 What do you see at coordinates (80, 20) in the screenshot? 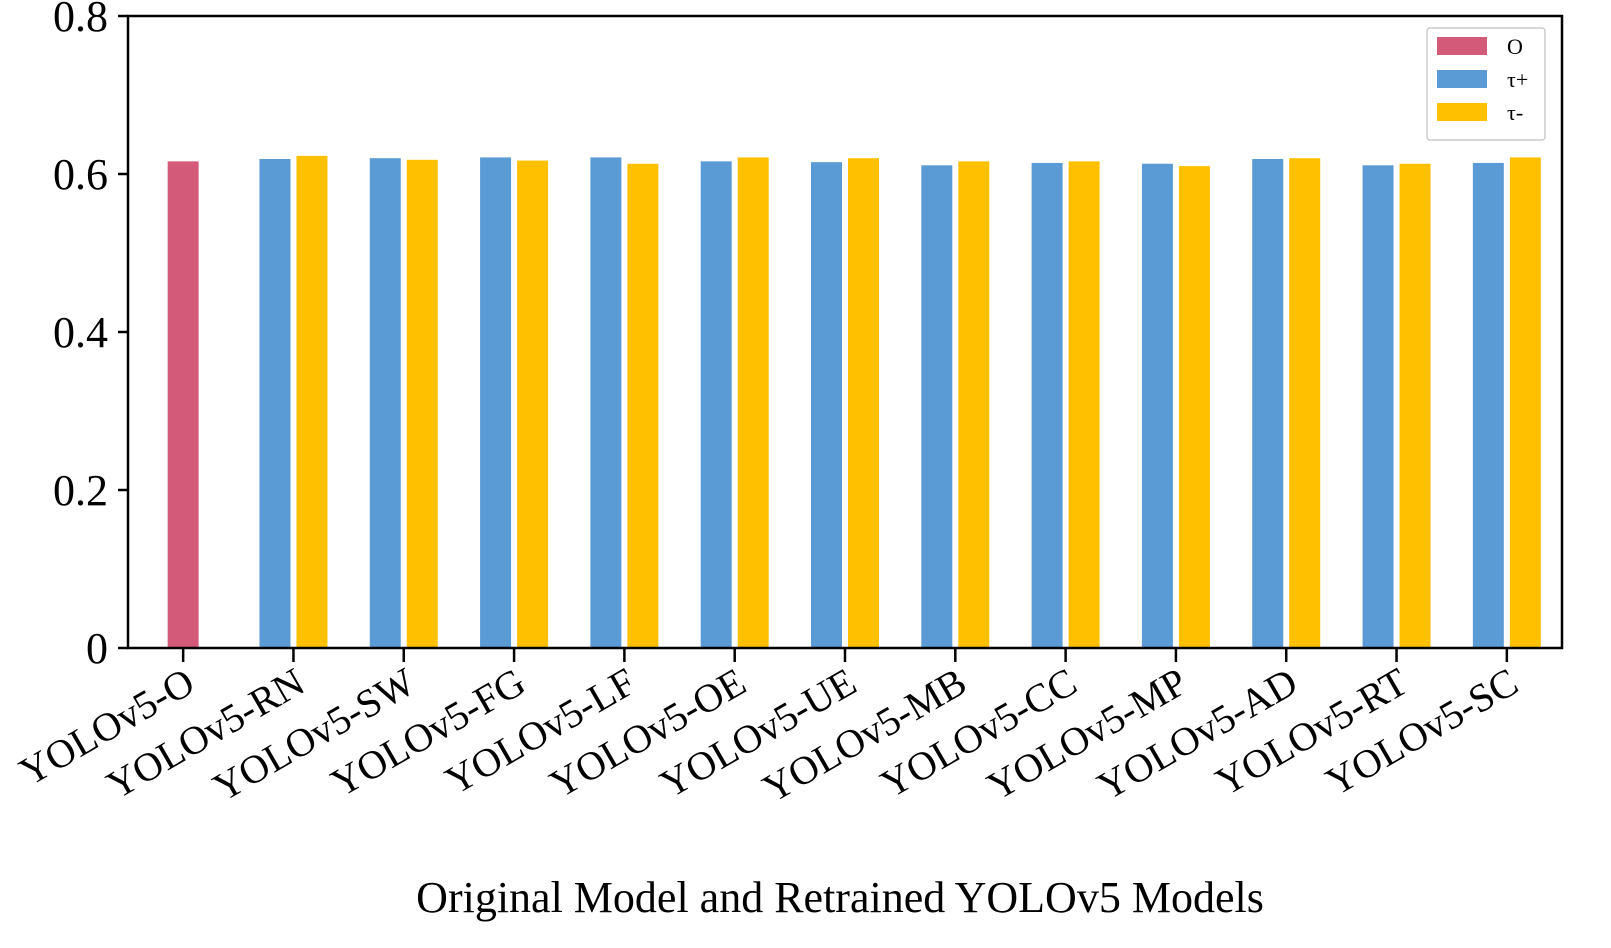
I see `y-tick-label: 0.8` at bounding box center [80, 20].